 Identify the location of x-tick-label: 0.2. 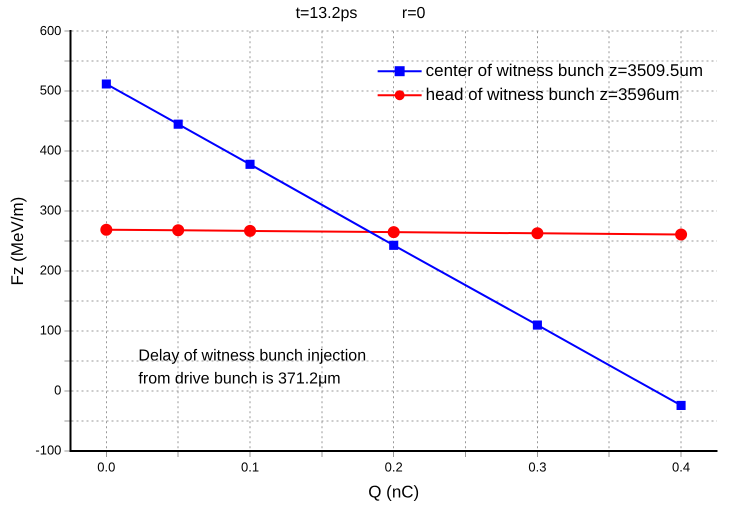
(393, 466).